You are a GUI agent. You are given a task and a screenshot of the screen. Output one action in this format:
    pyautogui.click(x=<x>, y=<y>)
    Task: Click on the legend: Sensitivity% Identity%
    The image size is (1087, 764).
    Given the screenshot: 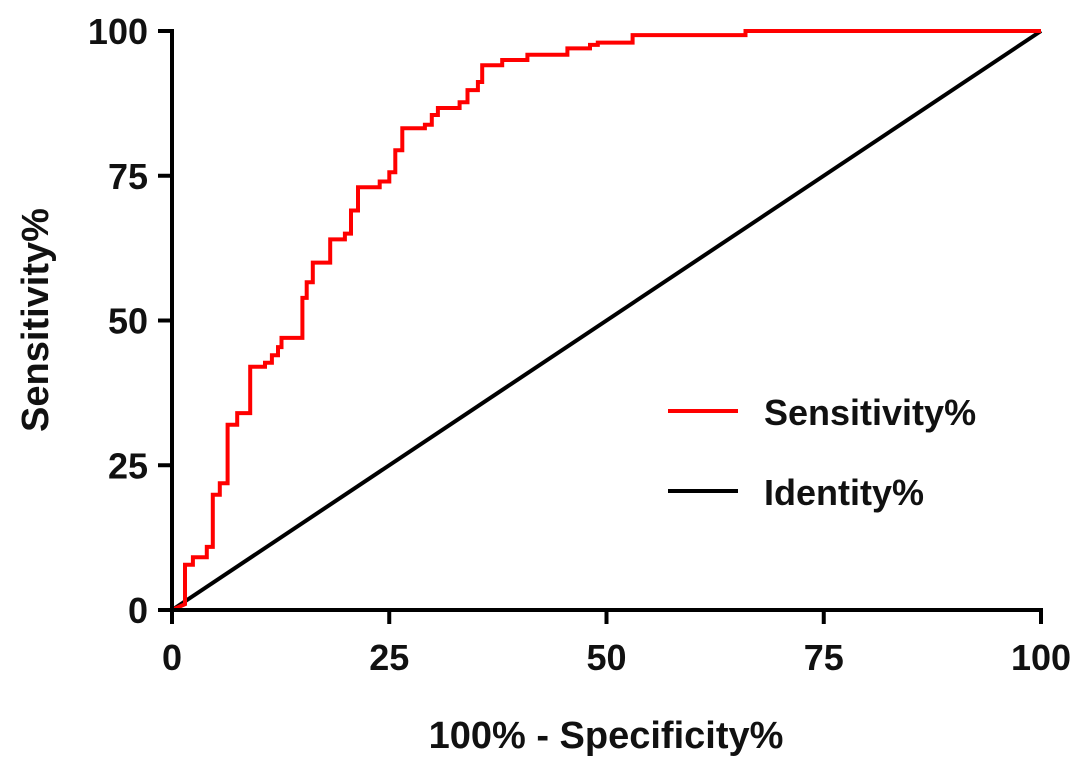 What is the action you would take?
    pyautogui.click(x=822, y=452)
    